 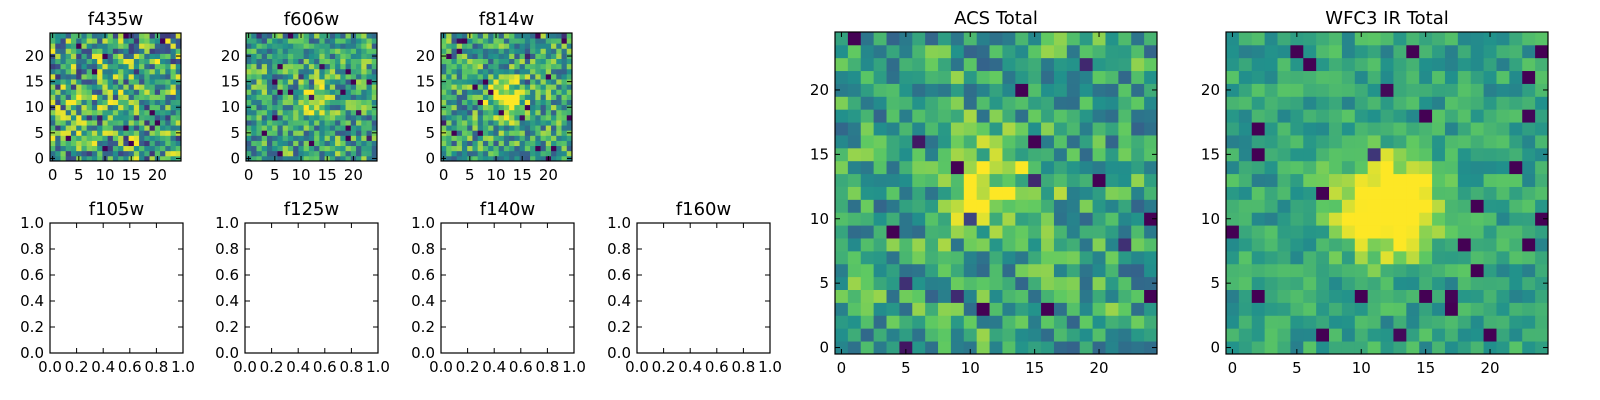 I want to click on x-tick-label: 0.6, so click(x=717, y=367).